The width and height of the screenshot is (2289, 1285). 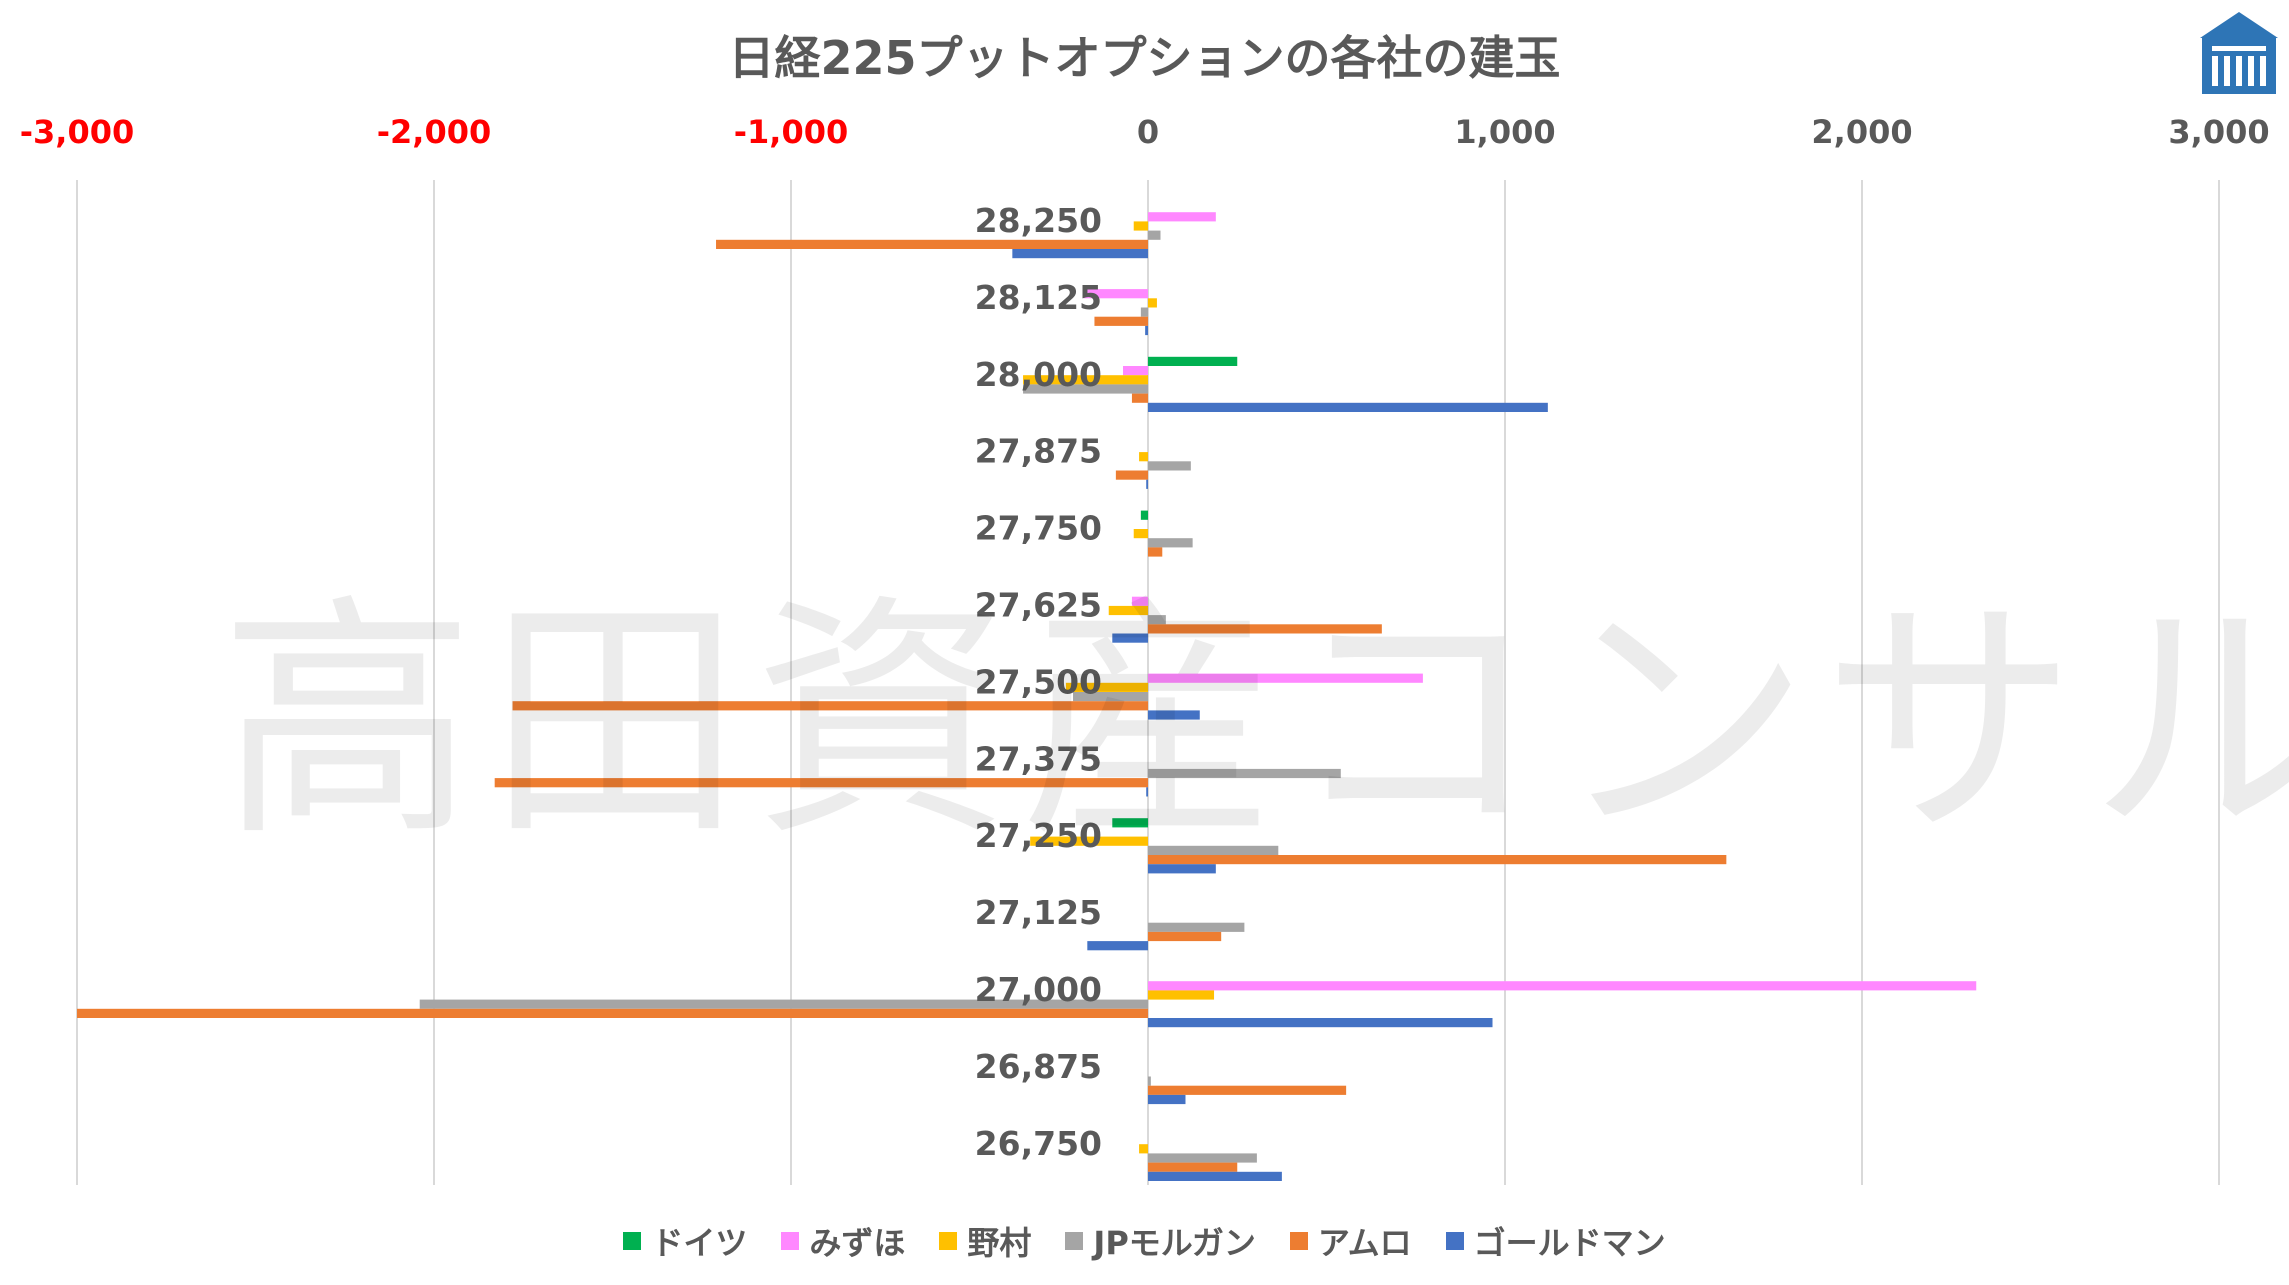 What do you see at coordinates (1155, 552) in the screenshot?
I see `bar-アムロ-27,750` at bounding box center [1155, 552].